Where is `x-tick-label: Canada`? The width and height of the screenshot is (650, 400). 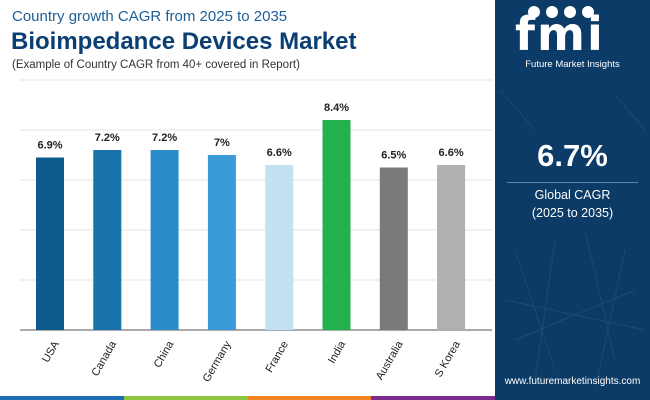 x-tick-label: Canada is located at coordinates (104, 358).